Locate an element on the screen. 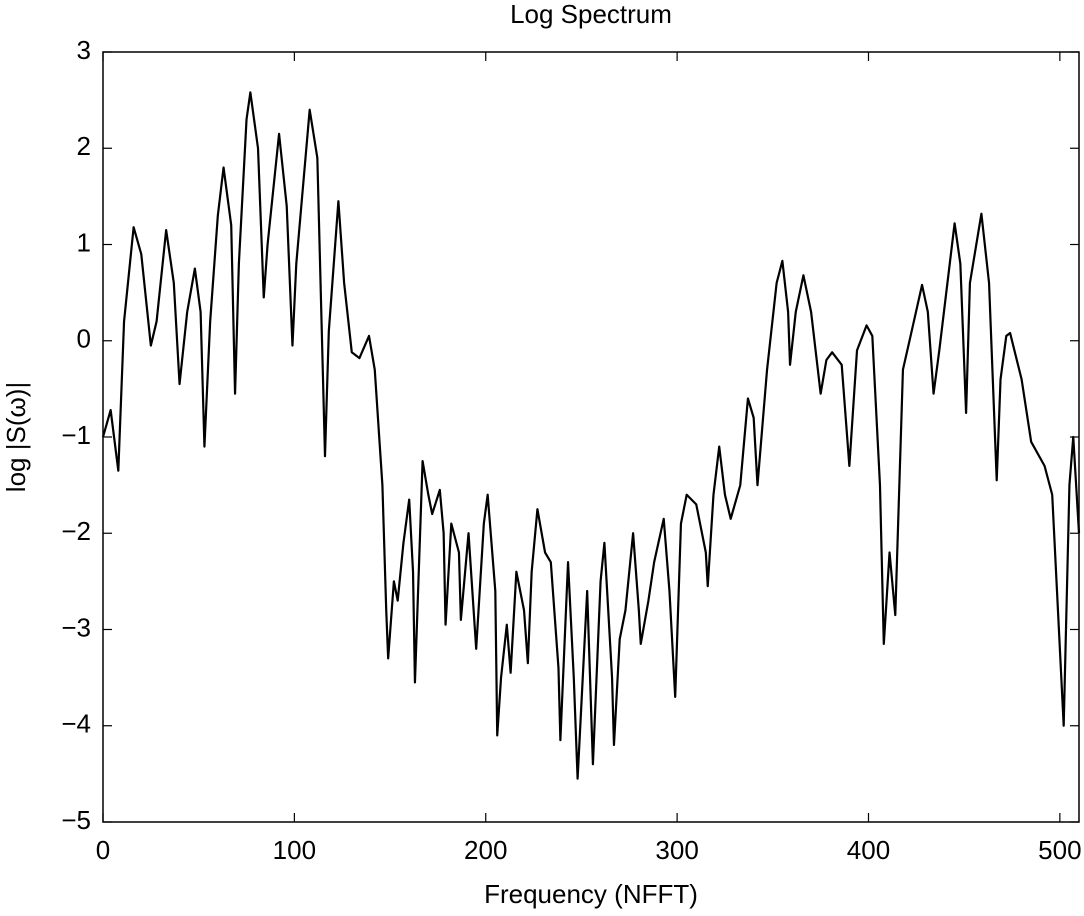 This screenshot has width=1084, height=916. y-tick-label: 1 is located at coordinates (84, 242).